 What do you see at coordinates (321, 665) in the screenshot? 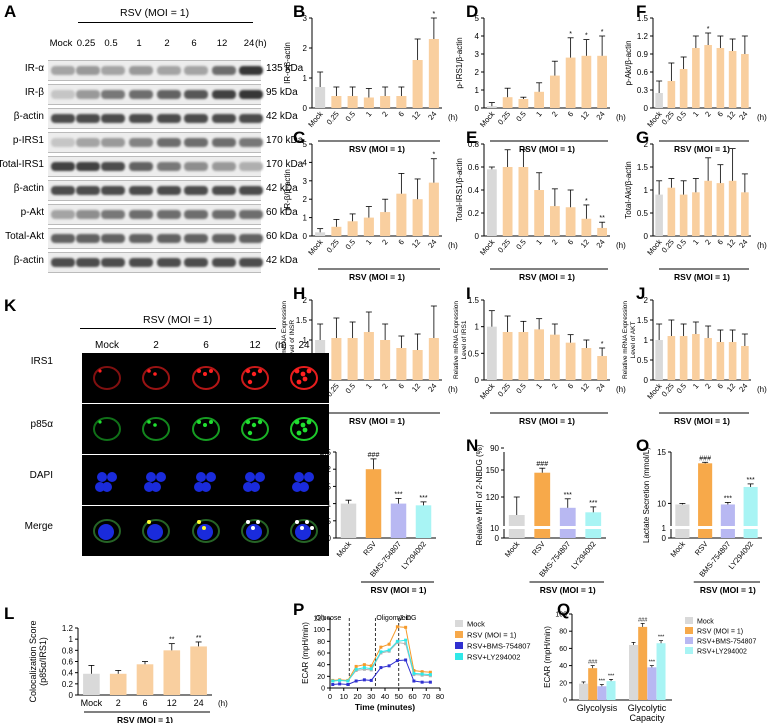
I see `y-tick-label: 40` at bounding box center [321, 665].